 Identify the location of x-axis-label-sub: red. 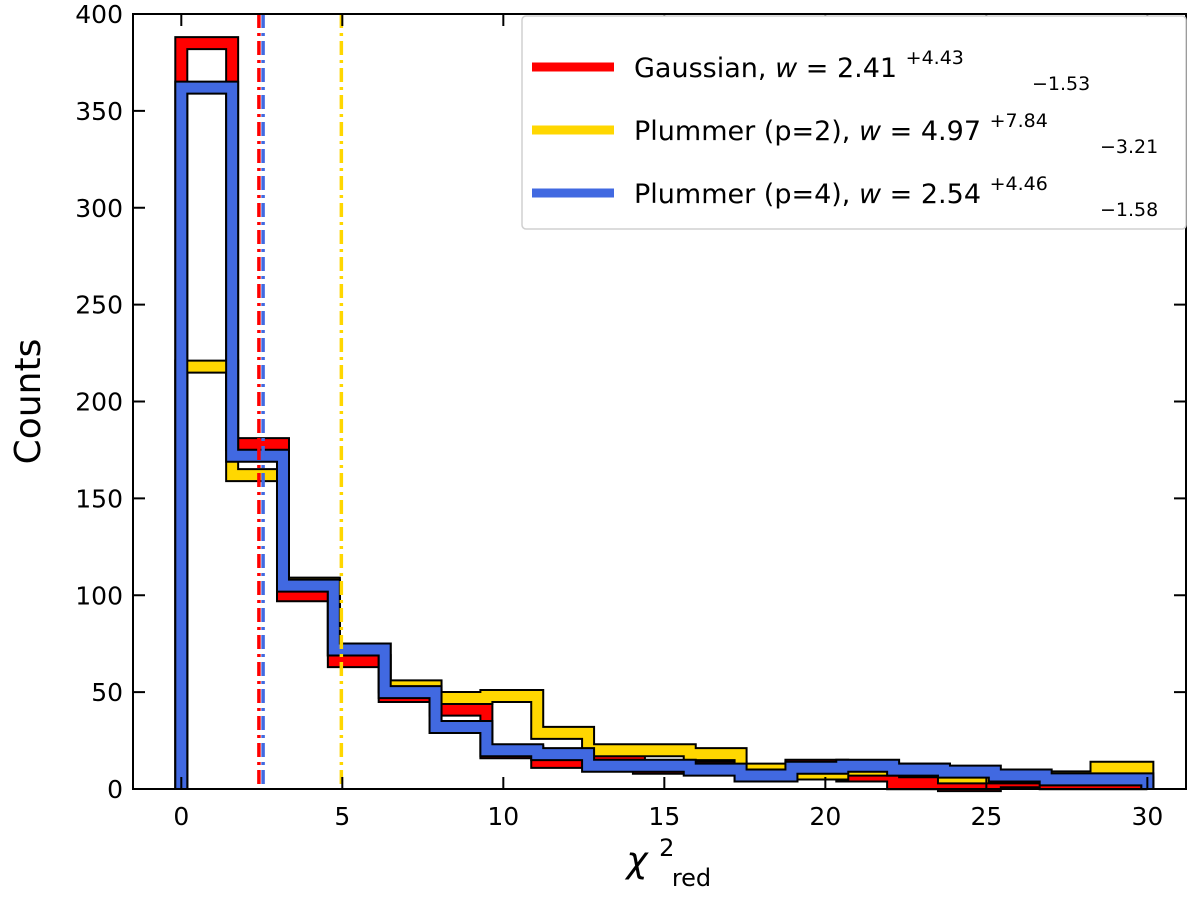
(691, 878).